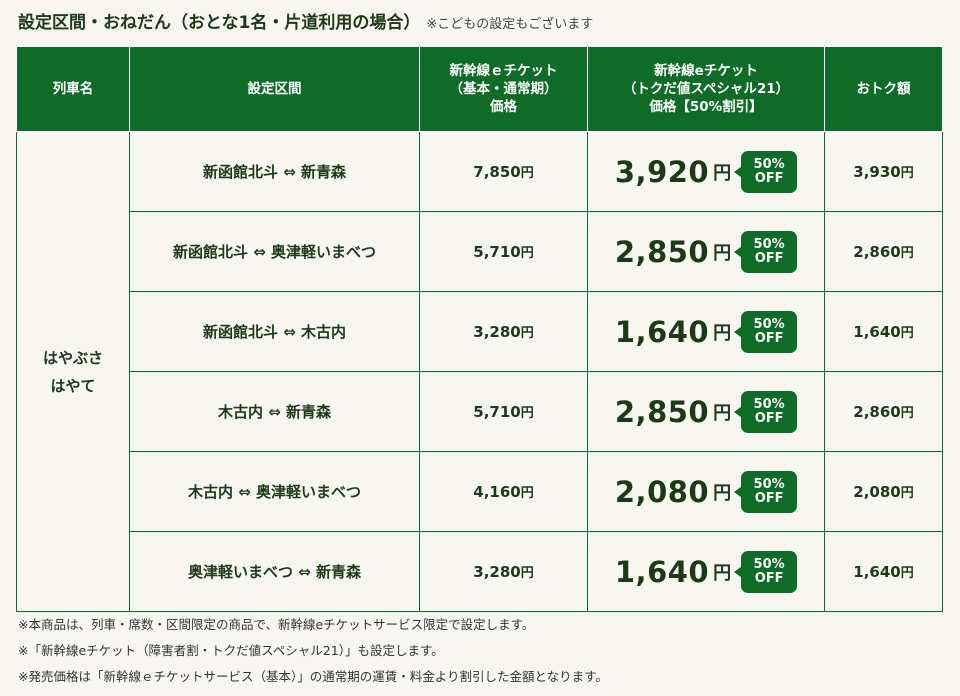 Image resolution: width=960 pixels, height=696 pixels. Describe the element at coordinates (503, 107) in the screenshot. I see `header-basic-line3: 価格` at that location.